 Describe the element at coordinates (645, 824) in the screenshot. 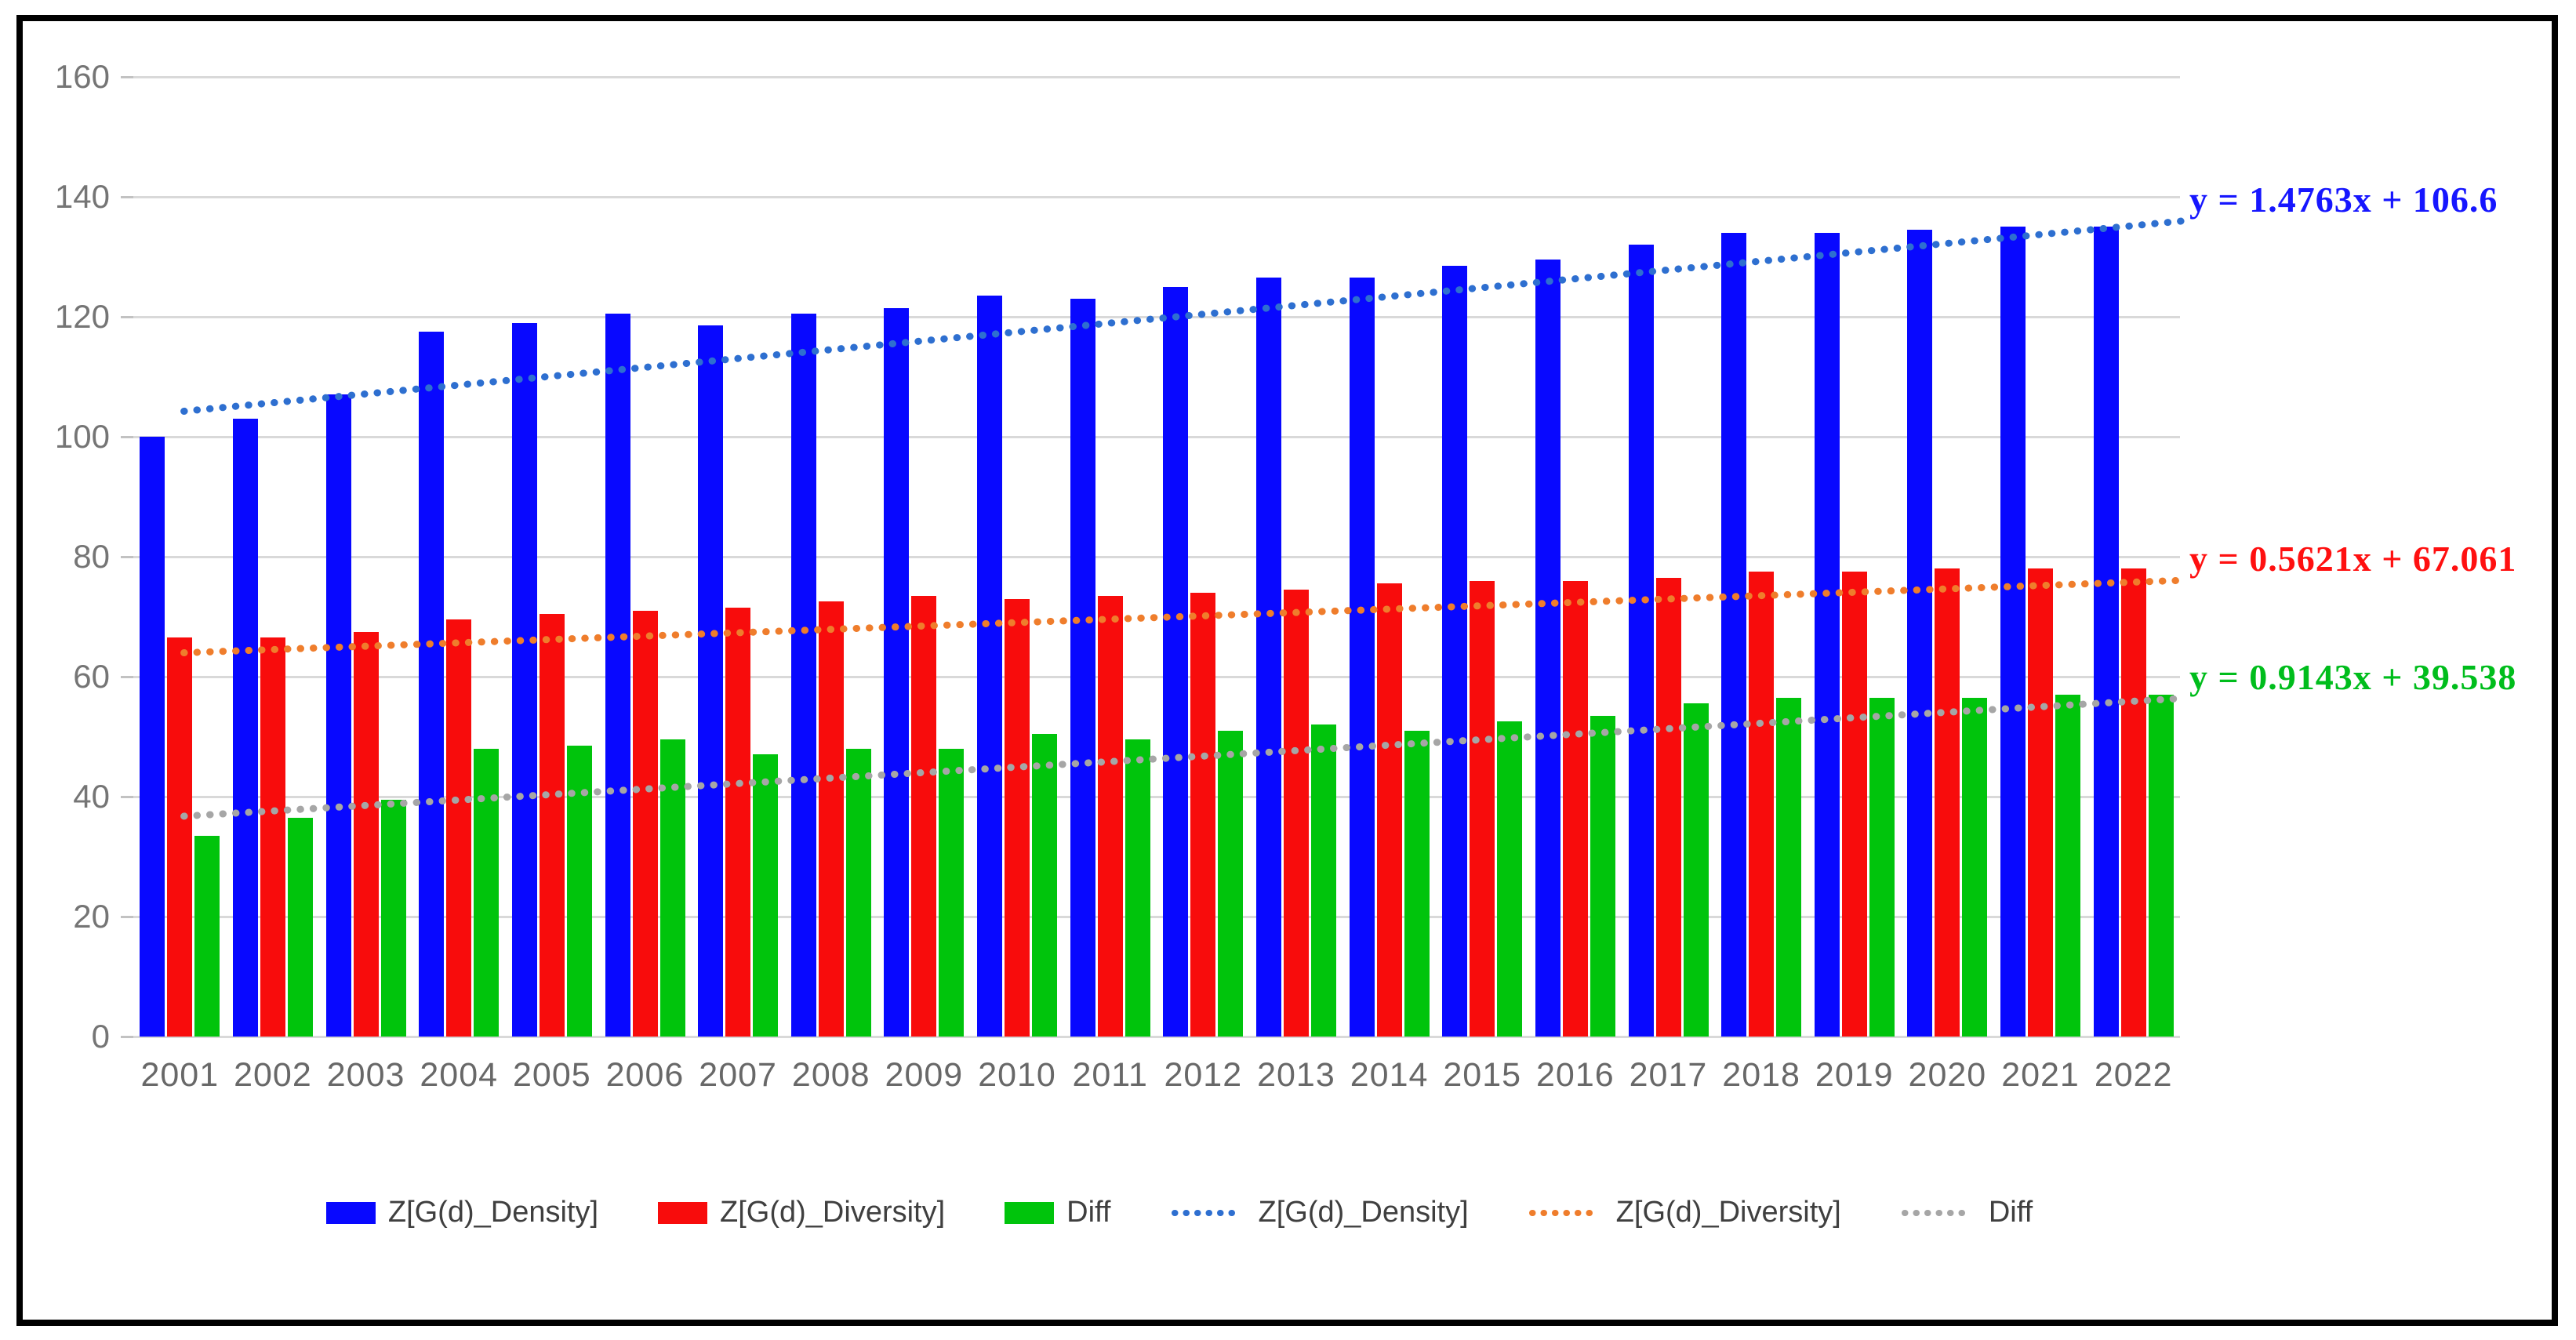

I see `bar-z-g-d-diversity--2006` at that location.